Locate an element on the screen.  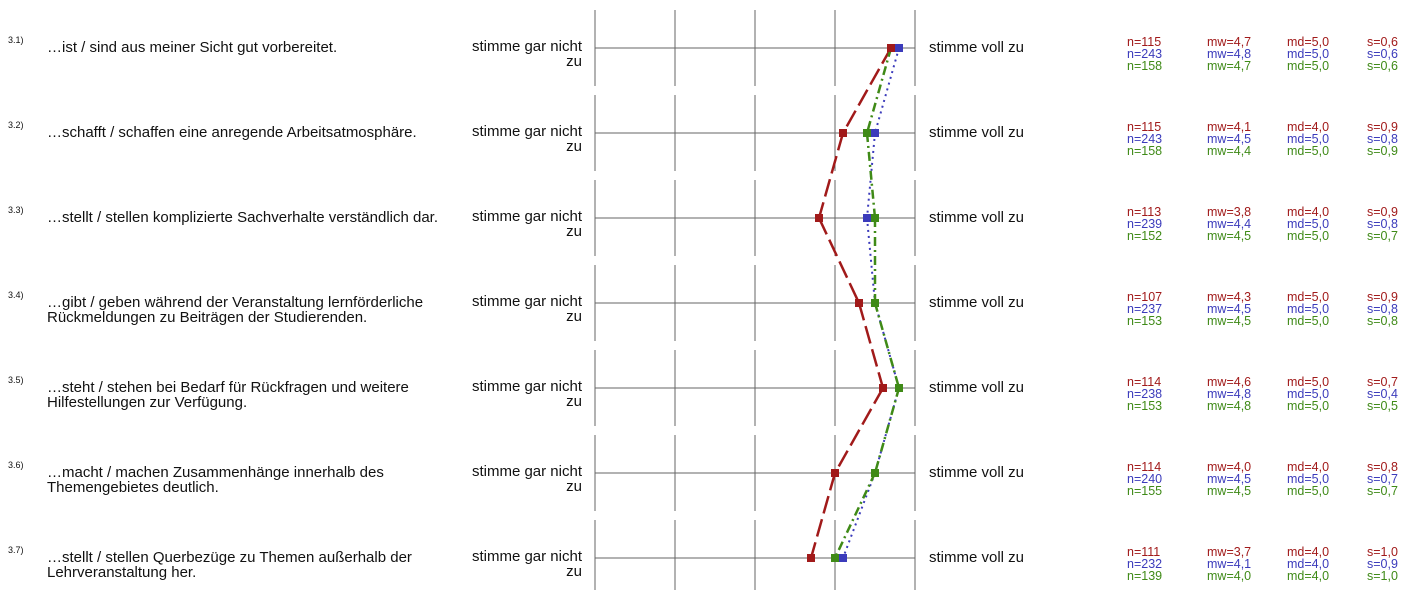
stats-line-1: n=114 mw=4,0 md=4,0 s=0,8 is located at coordinates (1267, 467).